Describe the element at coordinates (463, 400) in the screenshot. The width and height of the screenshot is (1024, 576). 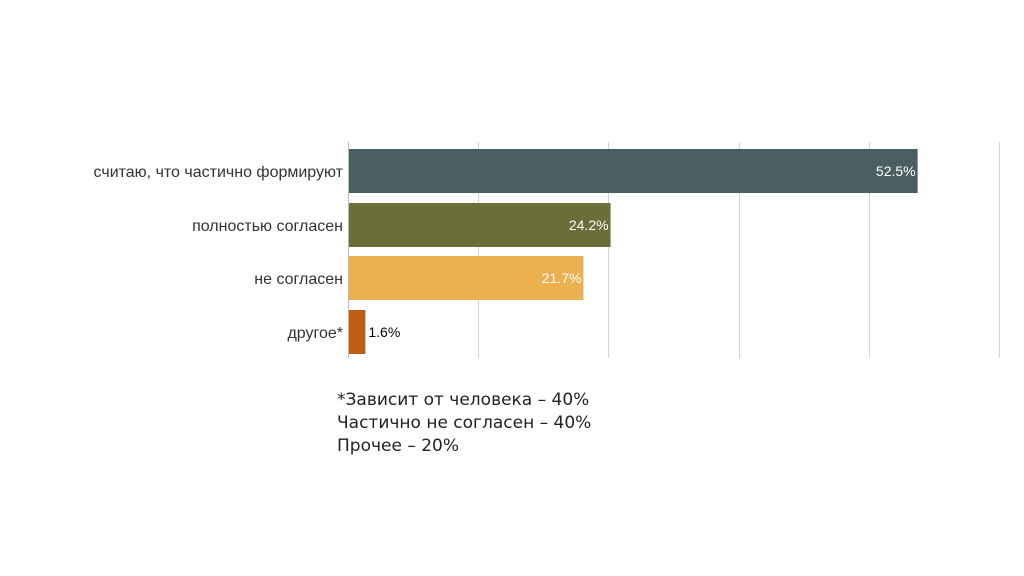
I see `footnote-line-1: *Зависит от человека – 40%` at that location.